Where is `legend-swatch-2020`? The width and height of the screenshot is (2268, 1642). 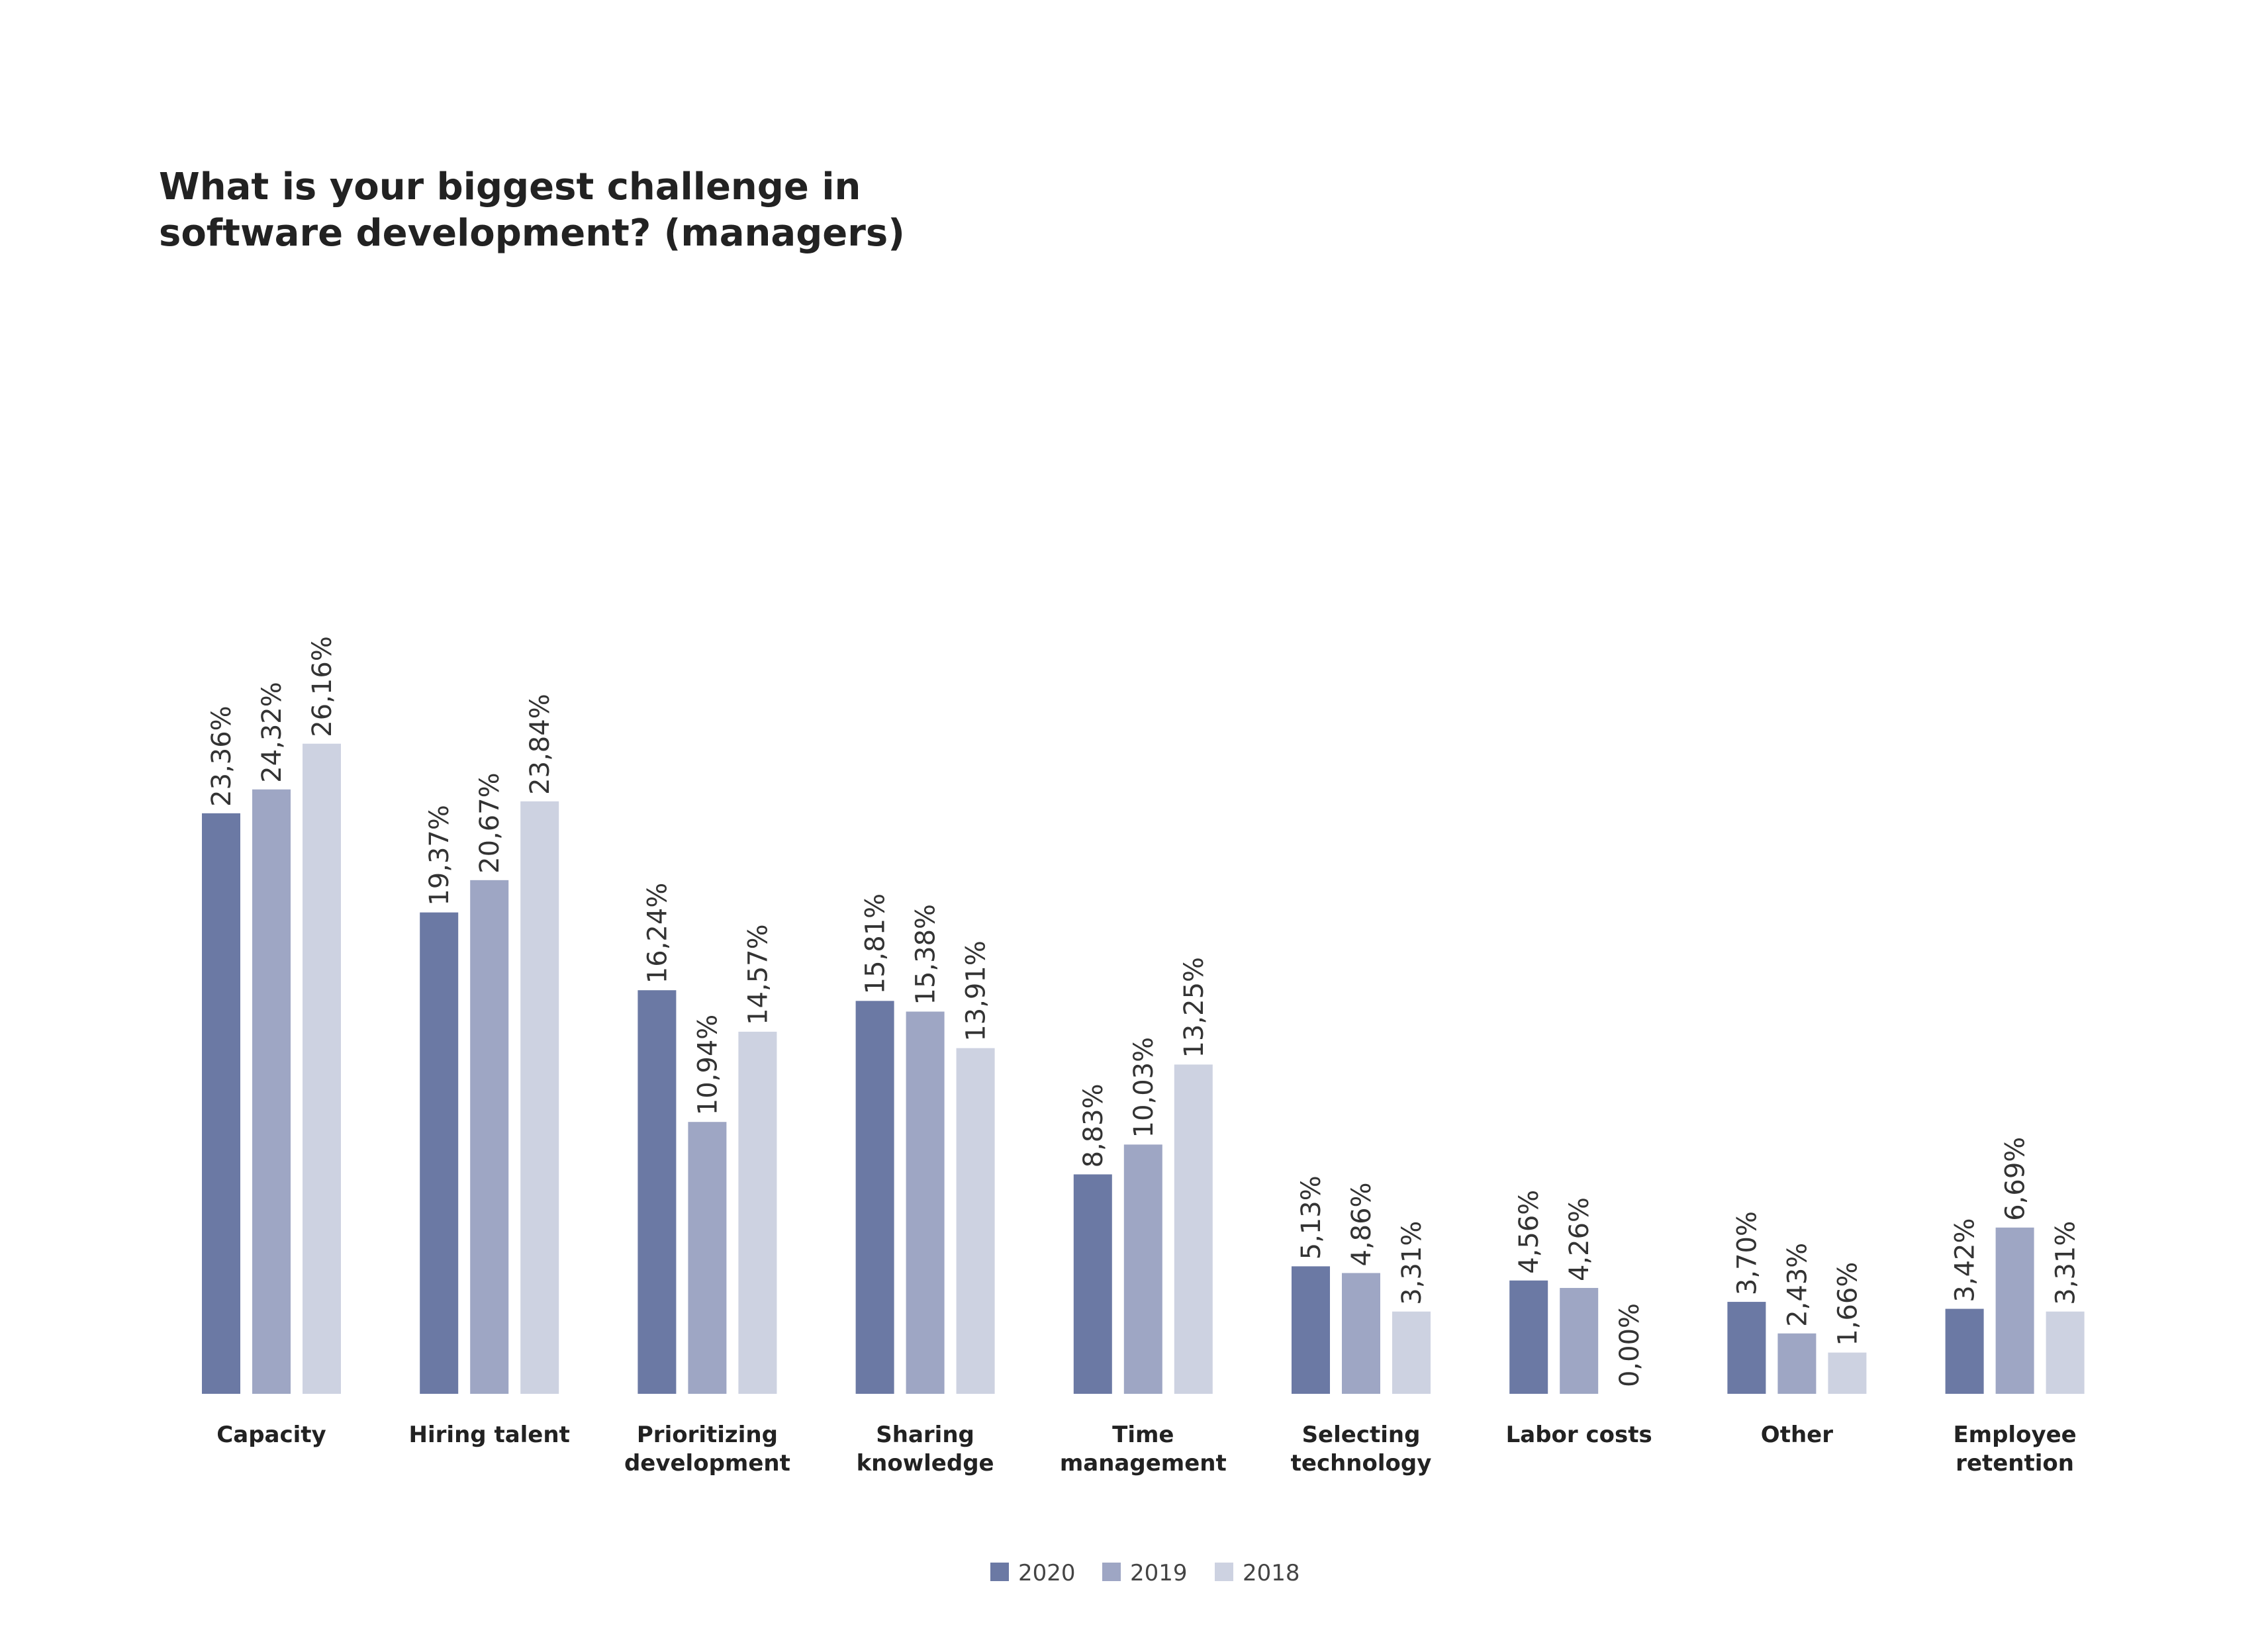 legend-swatch-2020 is located at coordinates (999, 1572).